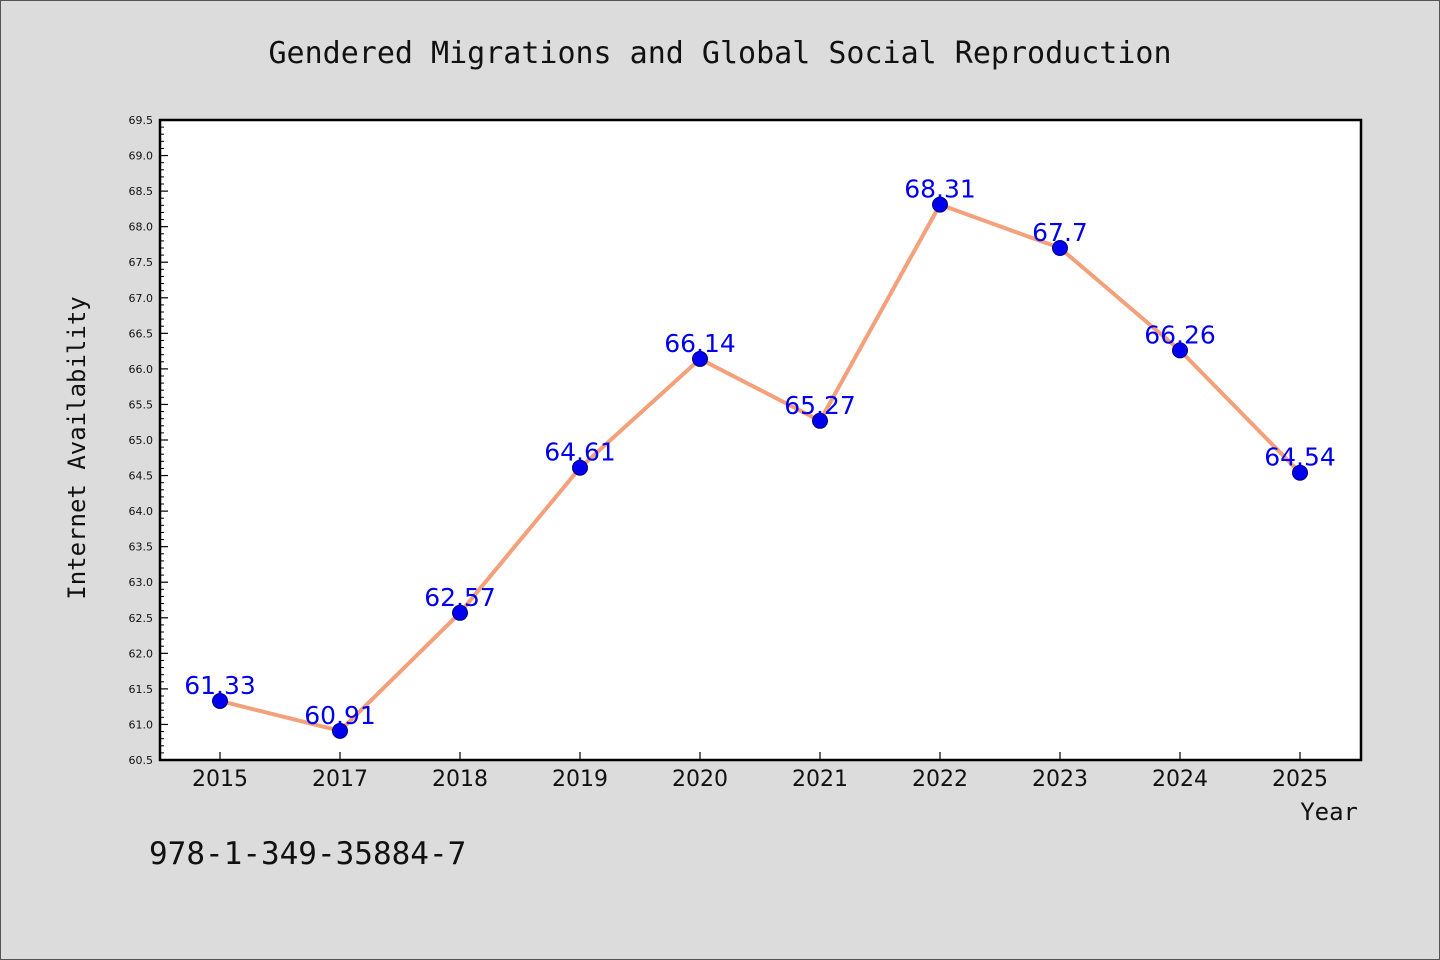 This screenshot has width=1440, height=960. What do you see at coordinates (77, 447) in the screenshot?
I see `y-axis-label: Internet Availability` at bounding box center [77, 447].